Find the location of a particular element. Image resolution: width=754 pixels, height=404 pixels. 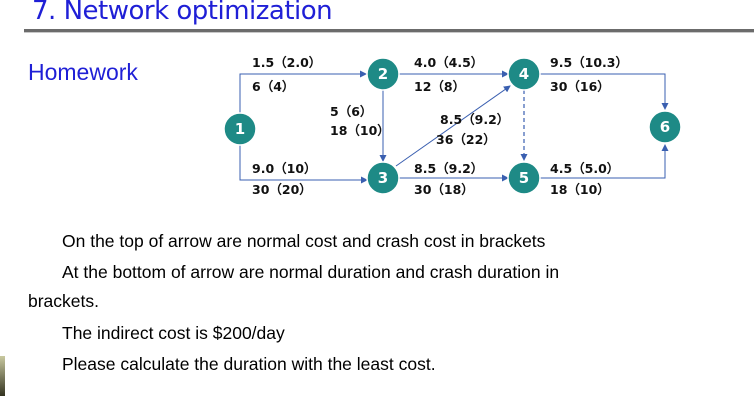

edge-1-2-duration: 6（4） is located at coordinates (273, 86).